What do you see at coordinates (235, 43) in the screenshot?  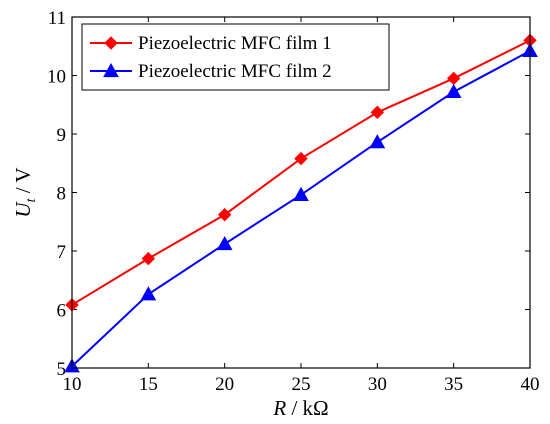 I see `legend-label: Piezoelectric MFC film 1` at bounding box center [235, 43].